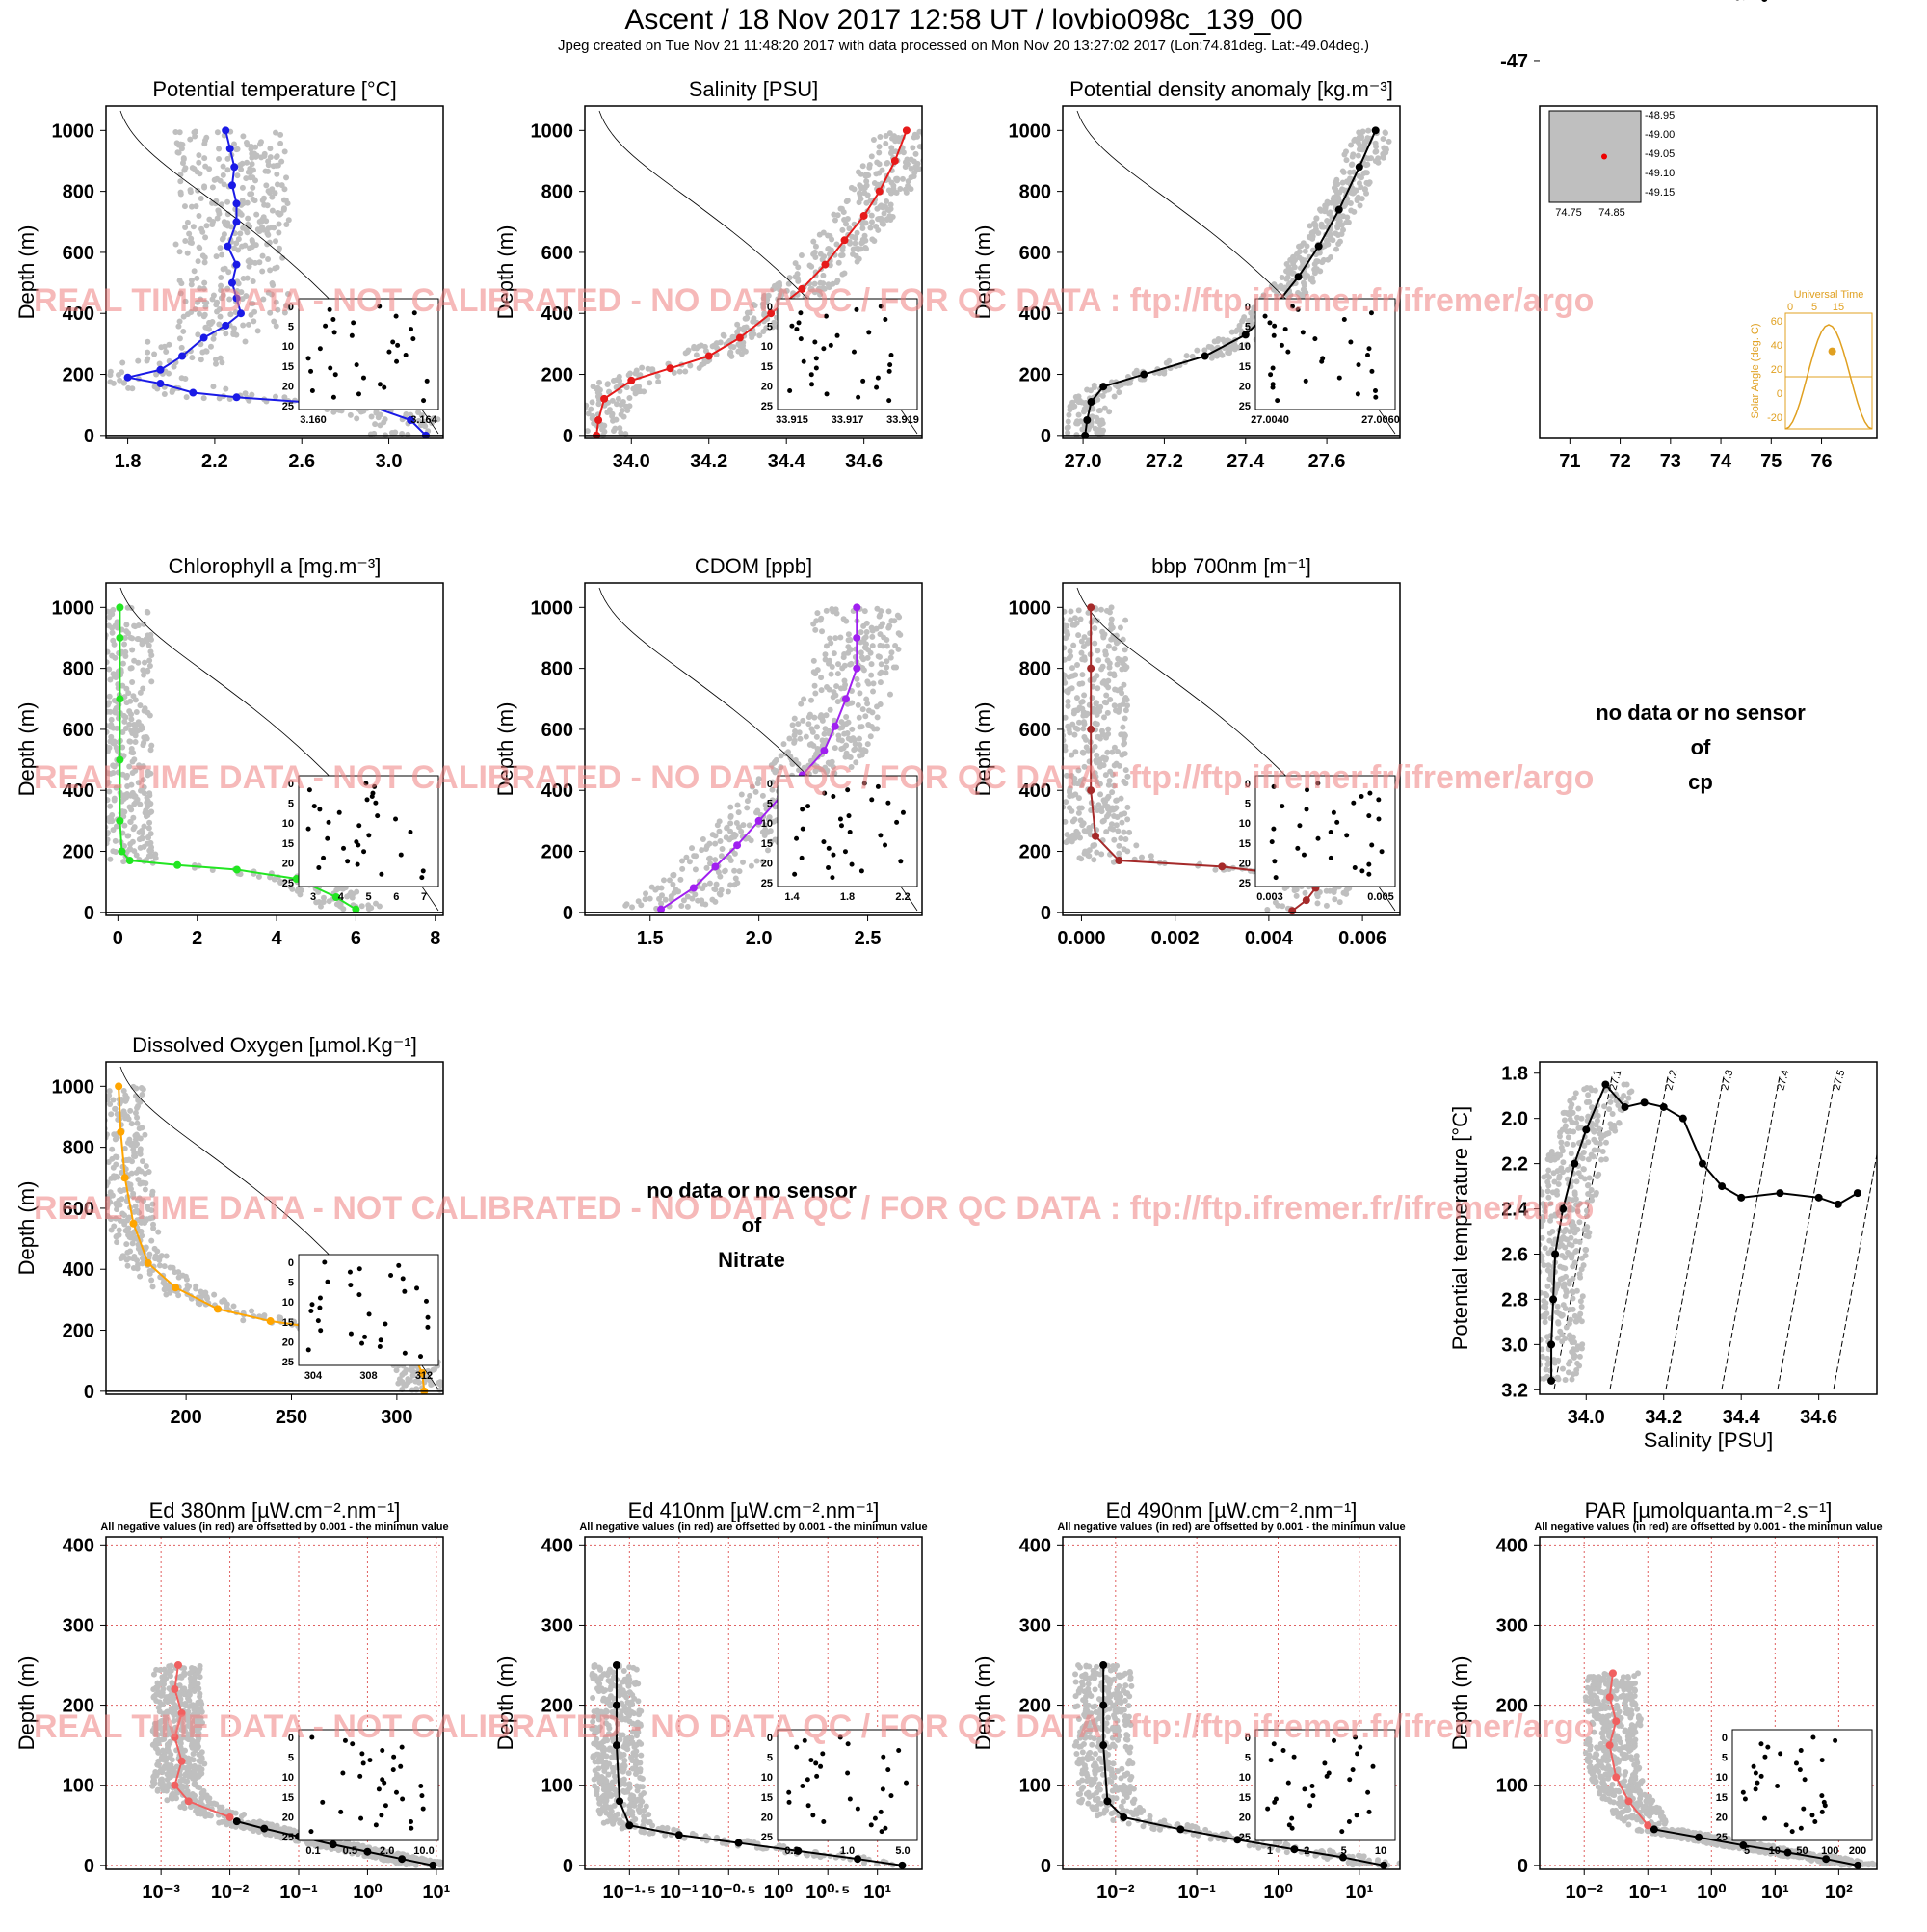 This screenshot has height=1932, width=1927. I want to click on inset-y-tick-label: 5, so click(291, 327).